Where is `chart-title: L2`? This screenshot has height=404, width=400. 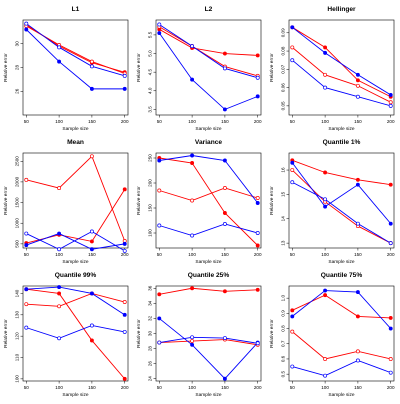
chart-title: L2 is located at coordinates (209, 9).